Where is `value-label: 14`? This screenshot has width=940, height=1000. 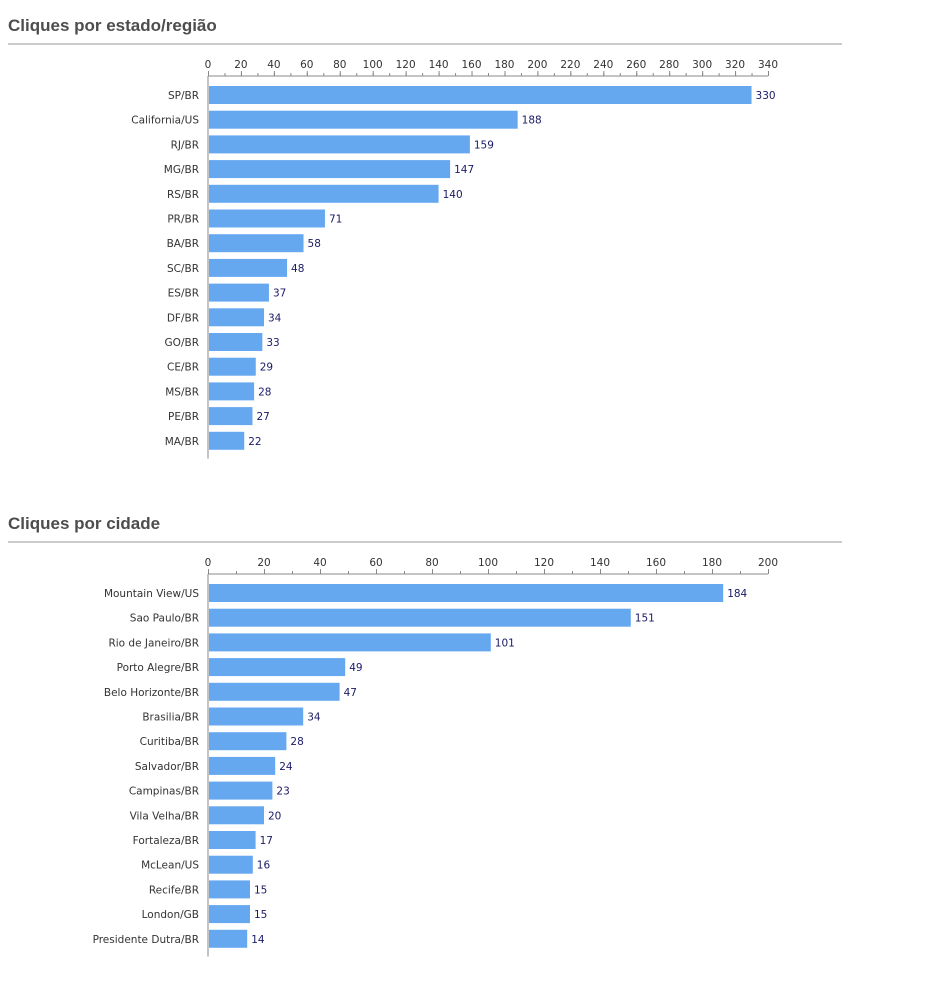
value-label: 14 is located at coordinates (258, 940).